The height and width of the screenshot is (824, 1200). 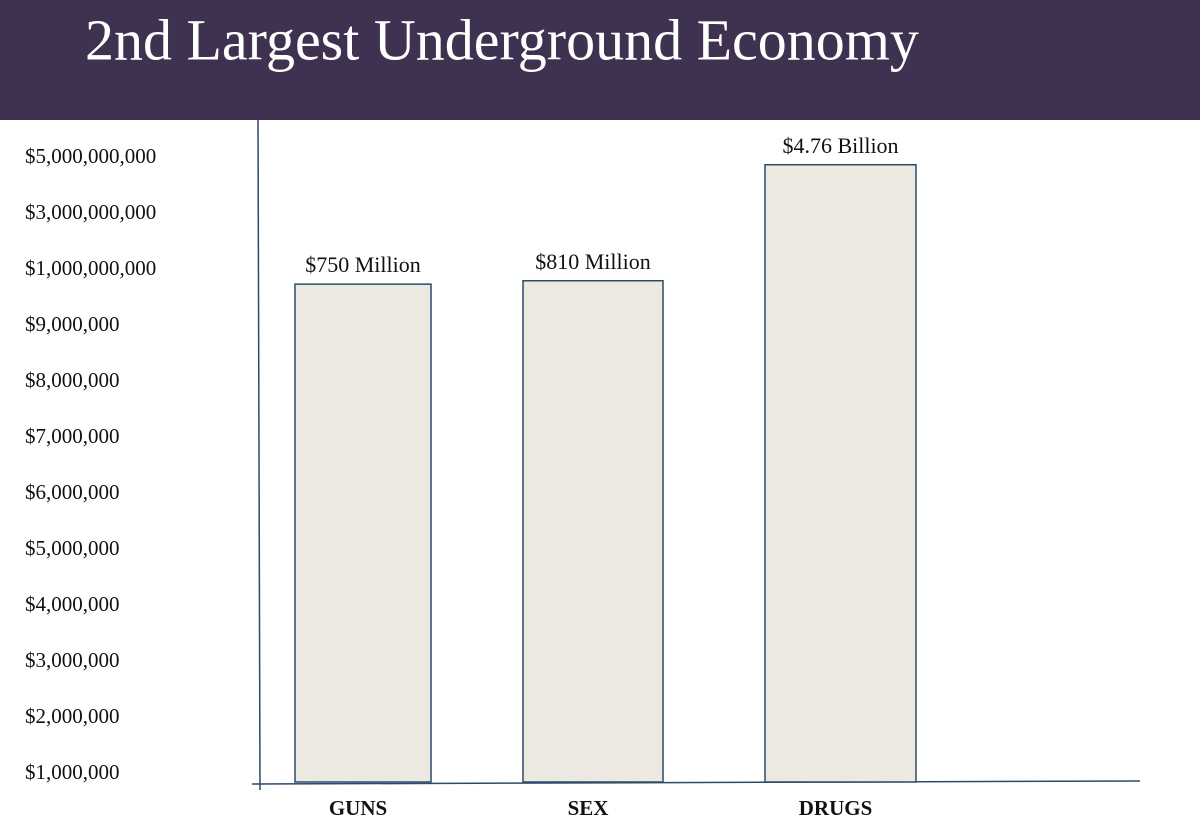 What do you see at coordinates (90, 268) in the screenshot?
I see `y-tick-label: $1,000,000,000` at bounding box center [90, 268].